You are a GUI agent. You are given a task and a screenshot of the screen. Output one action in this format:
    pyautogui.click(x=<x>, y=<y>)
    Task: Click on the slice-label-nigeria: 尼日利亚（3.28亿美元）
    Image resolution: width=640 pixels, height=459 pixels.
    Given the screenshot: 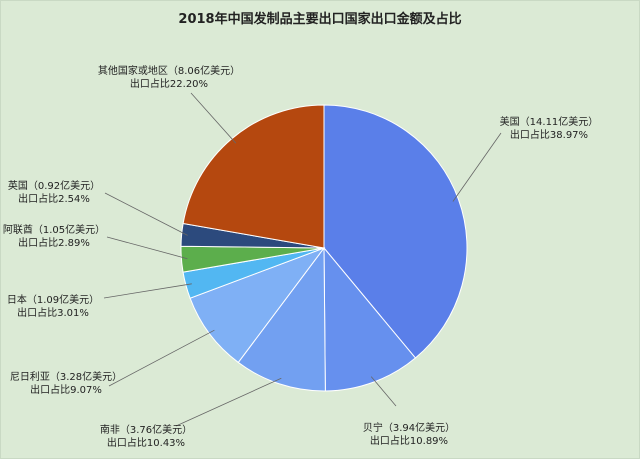 What is the action you would take?
    pyautogui.click(x=66, y=376)
    